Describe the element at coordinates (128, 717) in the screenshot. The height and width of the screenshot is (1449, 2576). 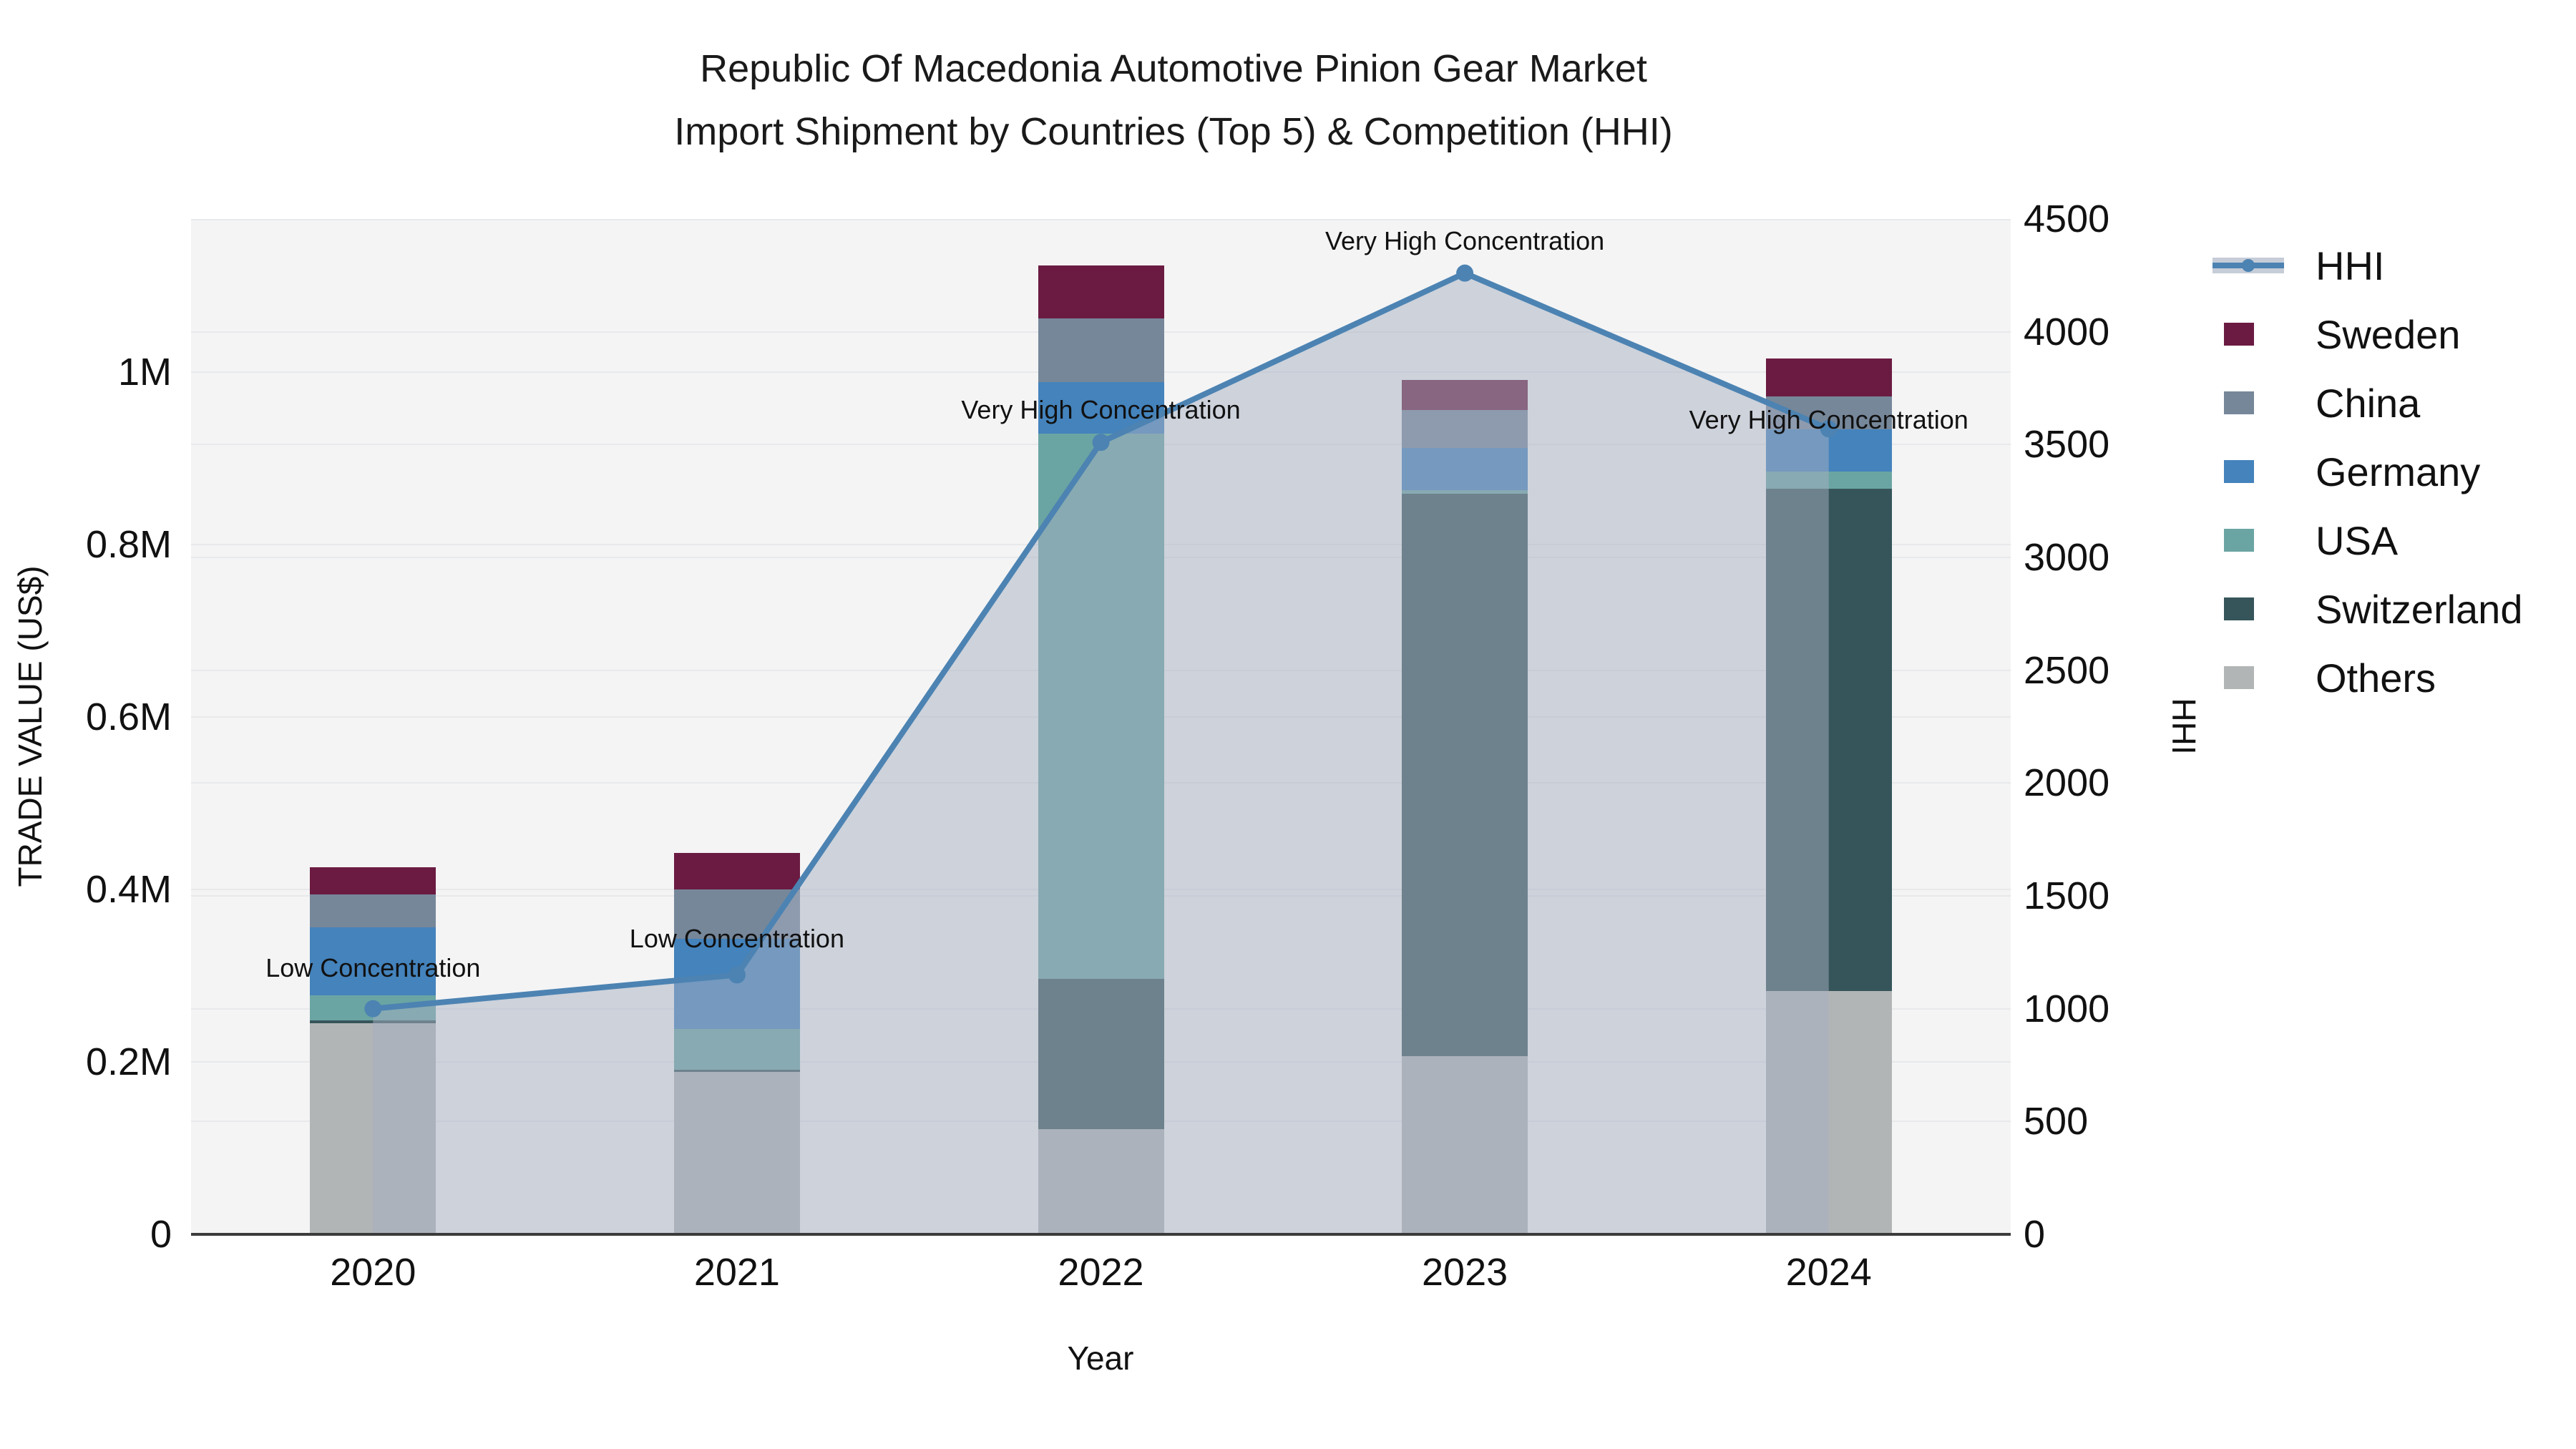
I see `y-left-tick-label: 0.6M` at that location.